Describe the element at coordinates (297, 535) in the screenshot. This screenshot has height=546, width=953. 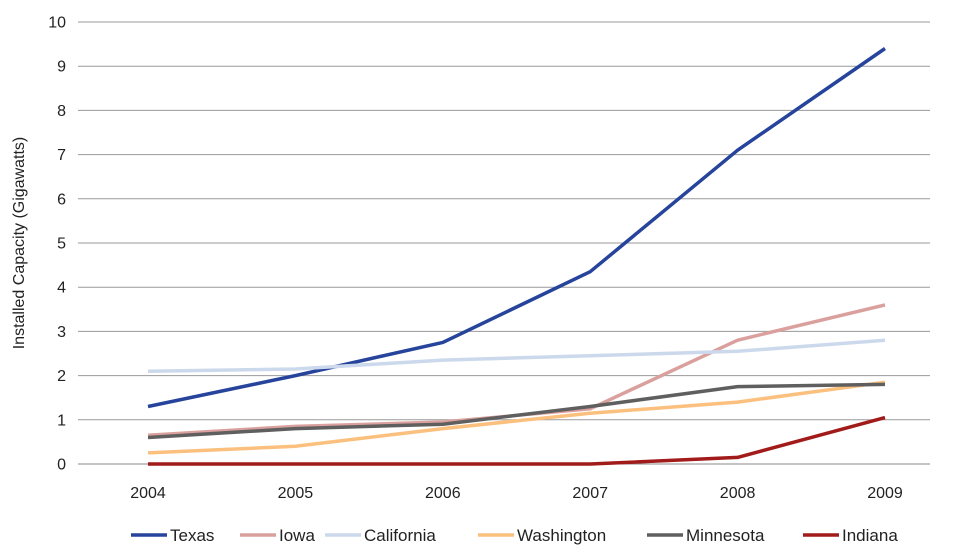
I see `legend-label-iowa: Iowa` at that location.